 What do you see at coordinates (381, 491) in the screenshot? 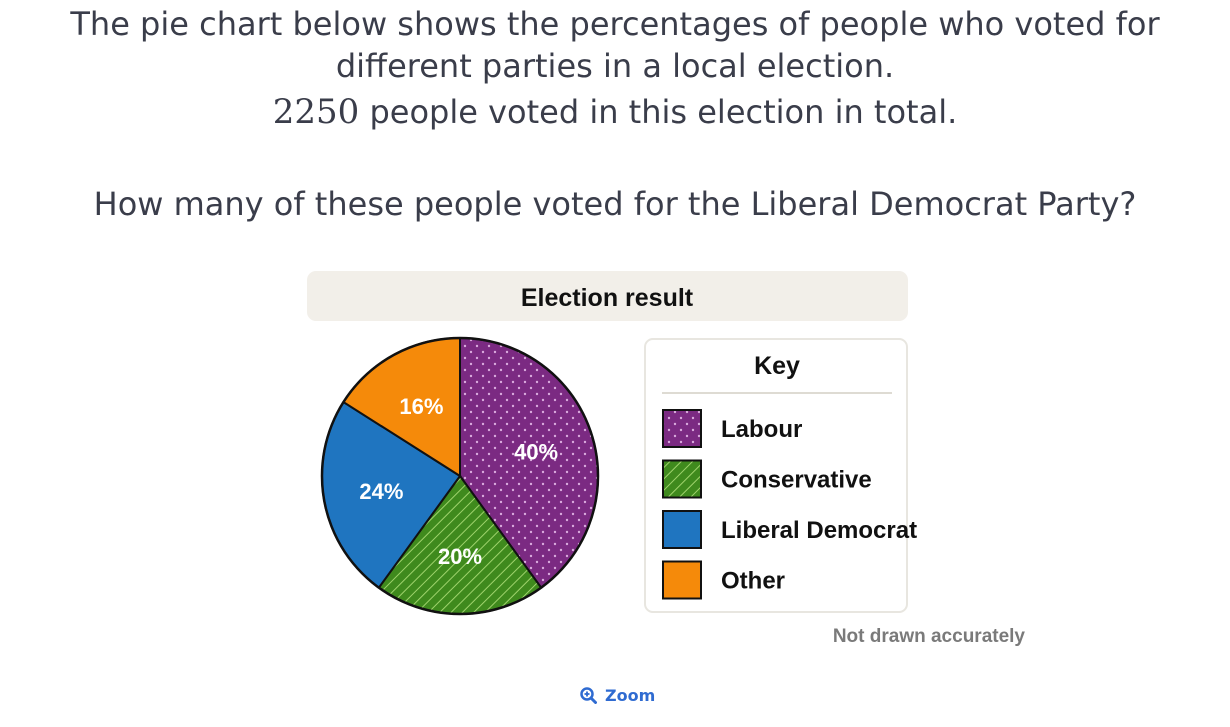
I see `slice-label-liberal-democrat: 24%` at bounding box center [381, 491].